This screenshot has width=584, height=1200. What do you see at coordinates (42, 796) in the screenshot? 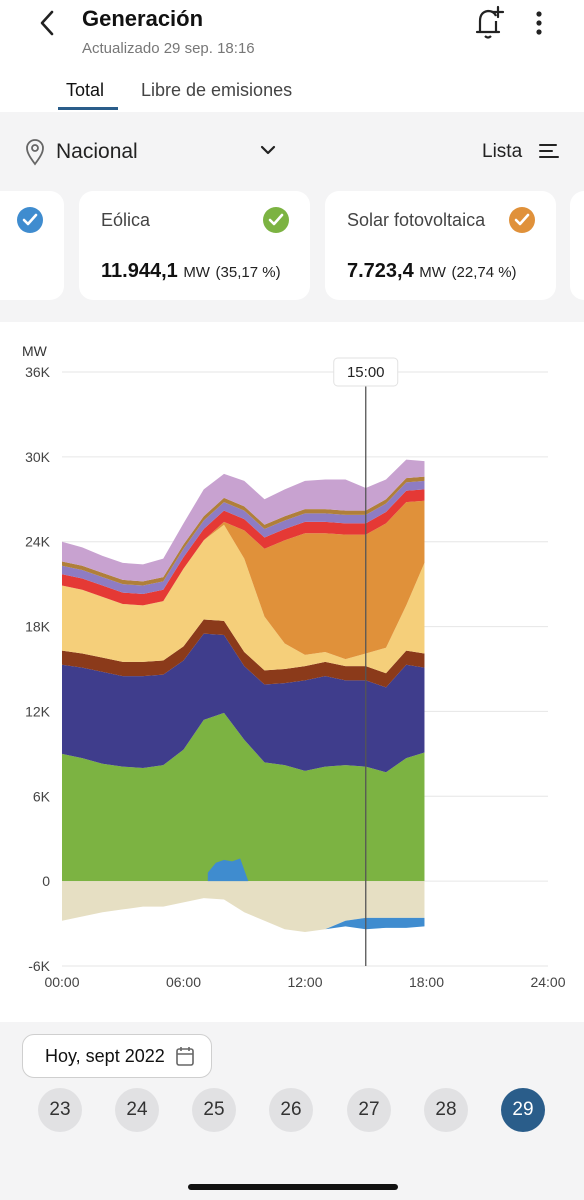
I see `y-tick-label: 6K` at bounding box center [42, 796].